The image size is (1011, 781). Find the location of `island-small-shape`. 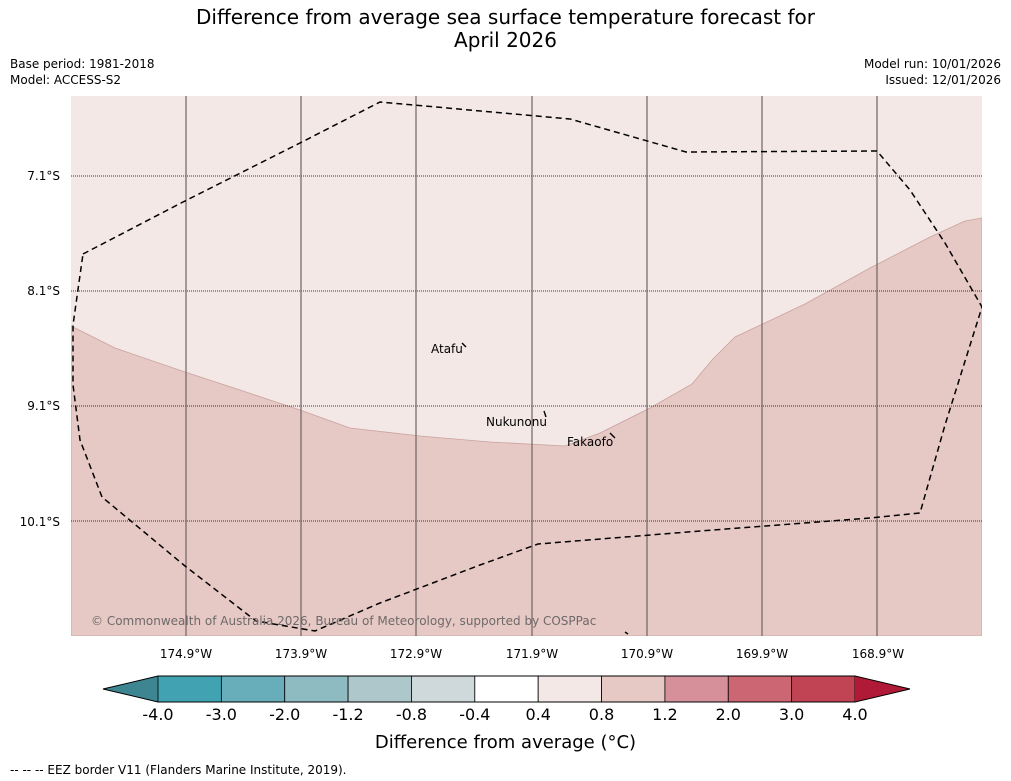

island-small-shape is located at coordinates (626, 633).